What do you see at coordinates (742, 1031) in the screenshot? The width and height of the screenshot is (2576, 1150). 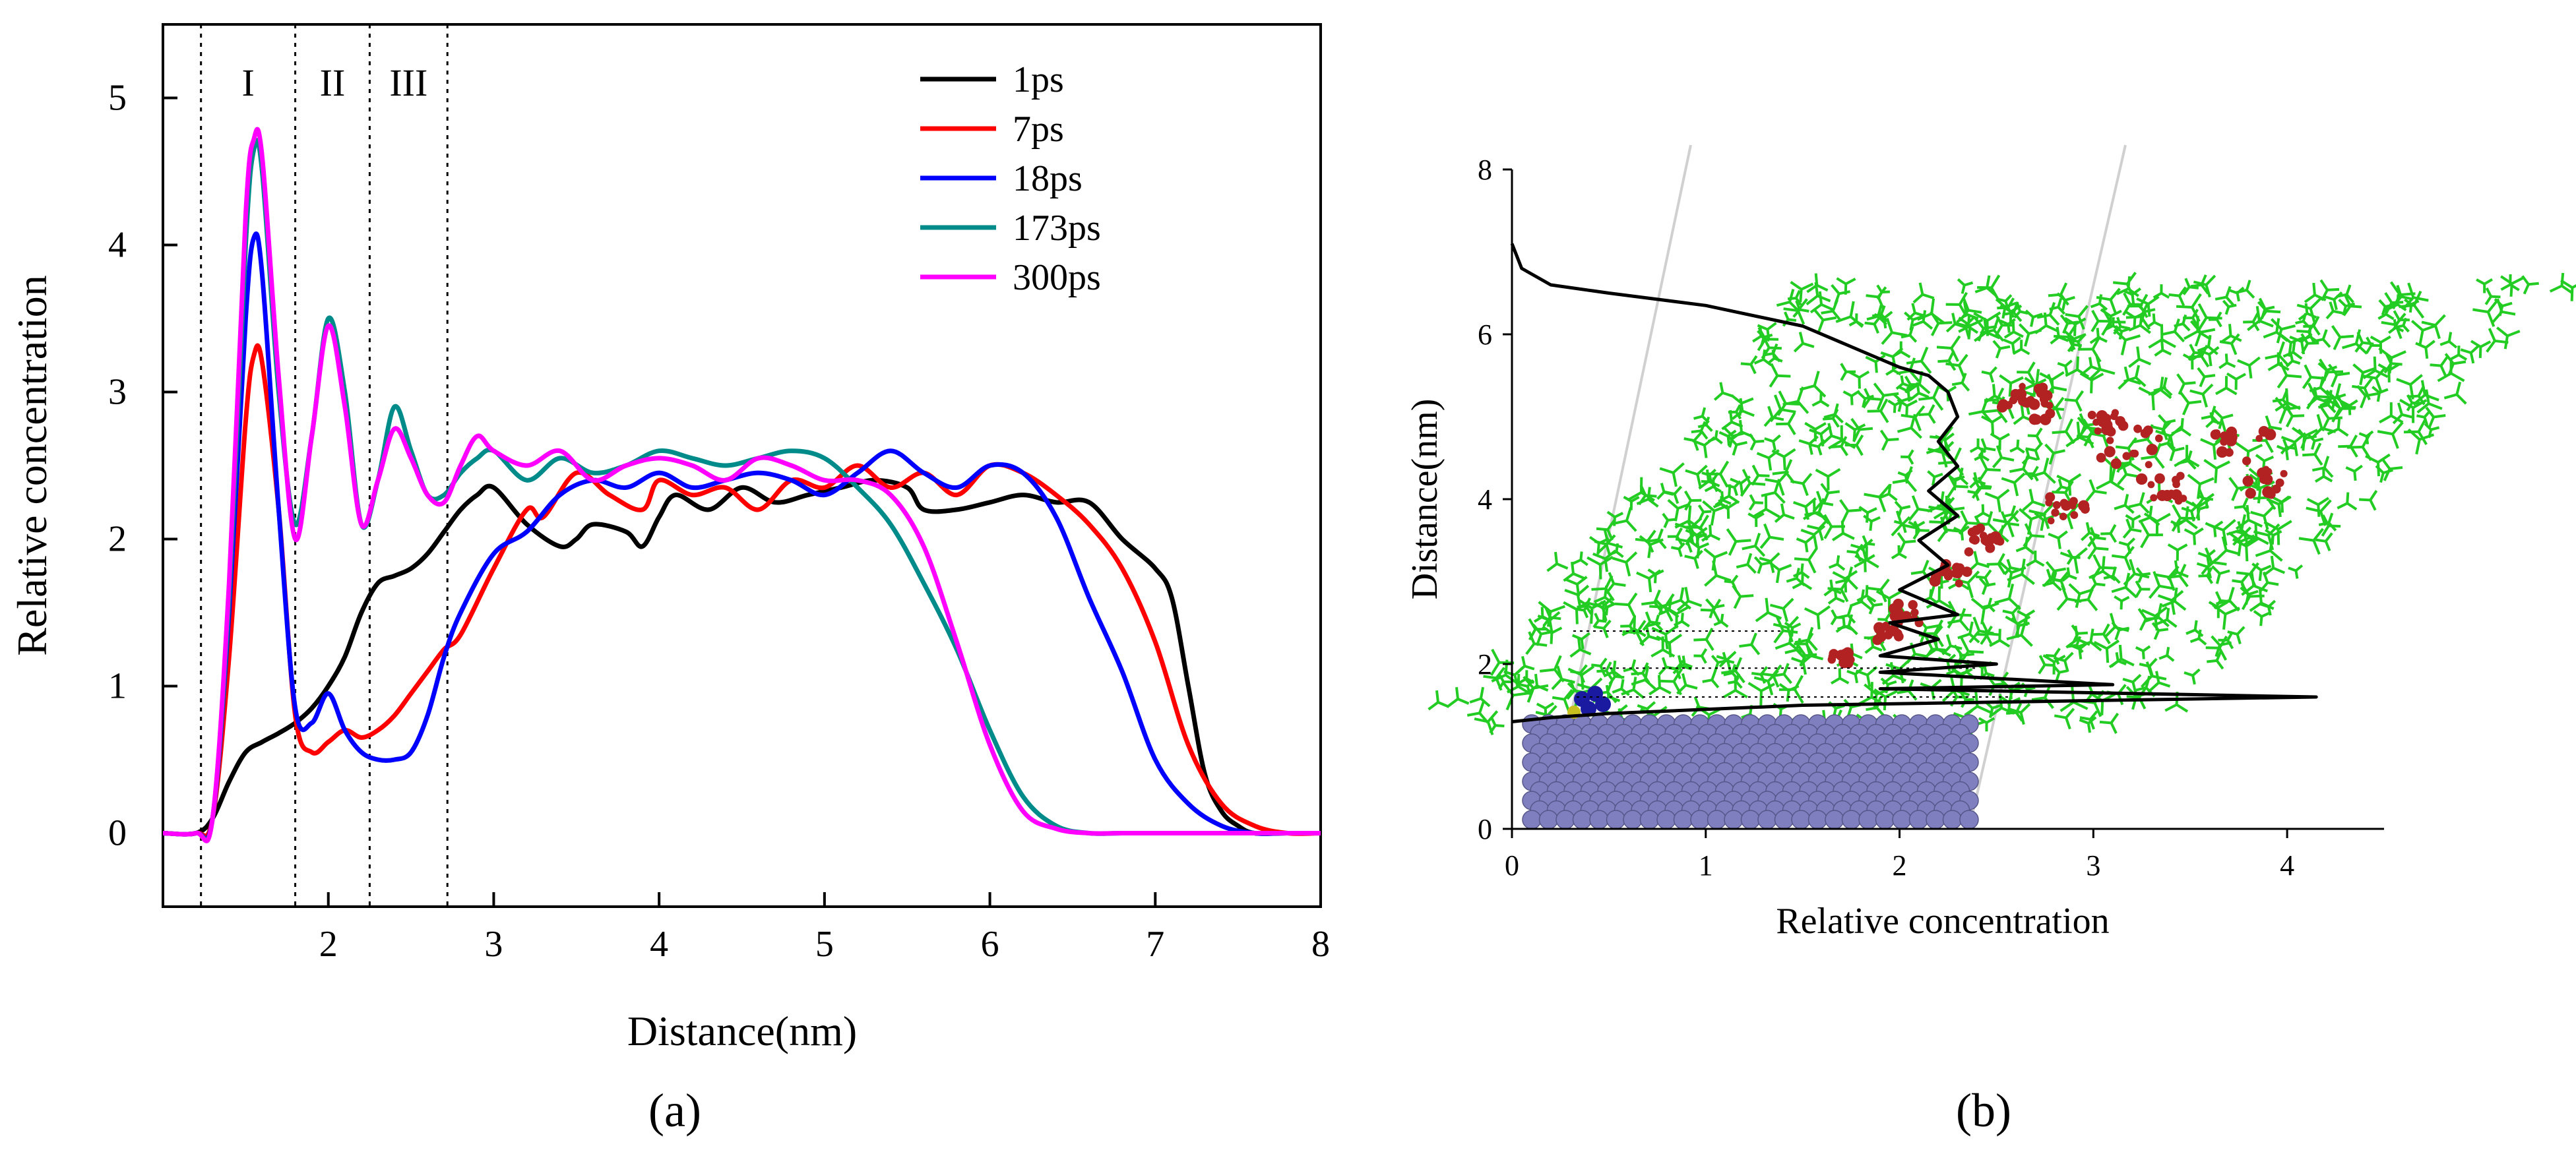 I see `panel-a-x-axis-title: Distance(nm)` at bounding box center [742, 1031].